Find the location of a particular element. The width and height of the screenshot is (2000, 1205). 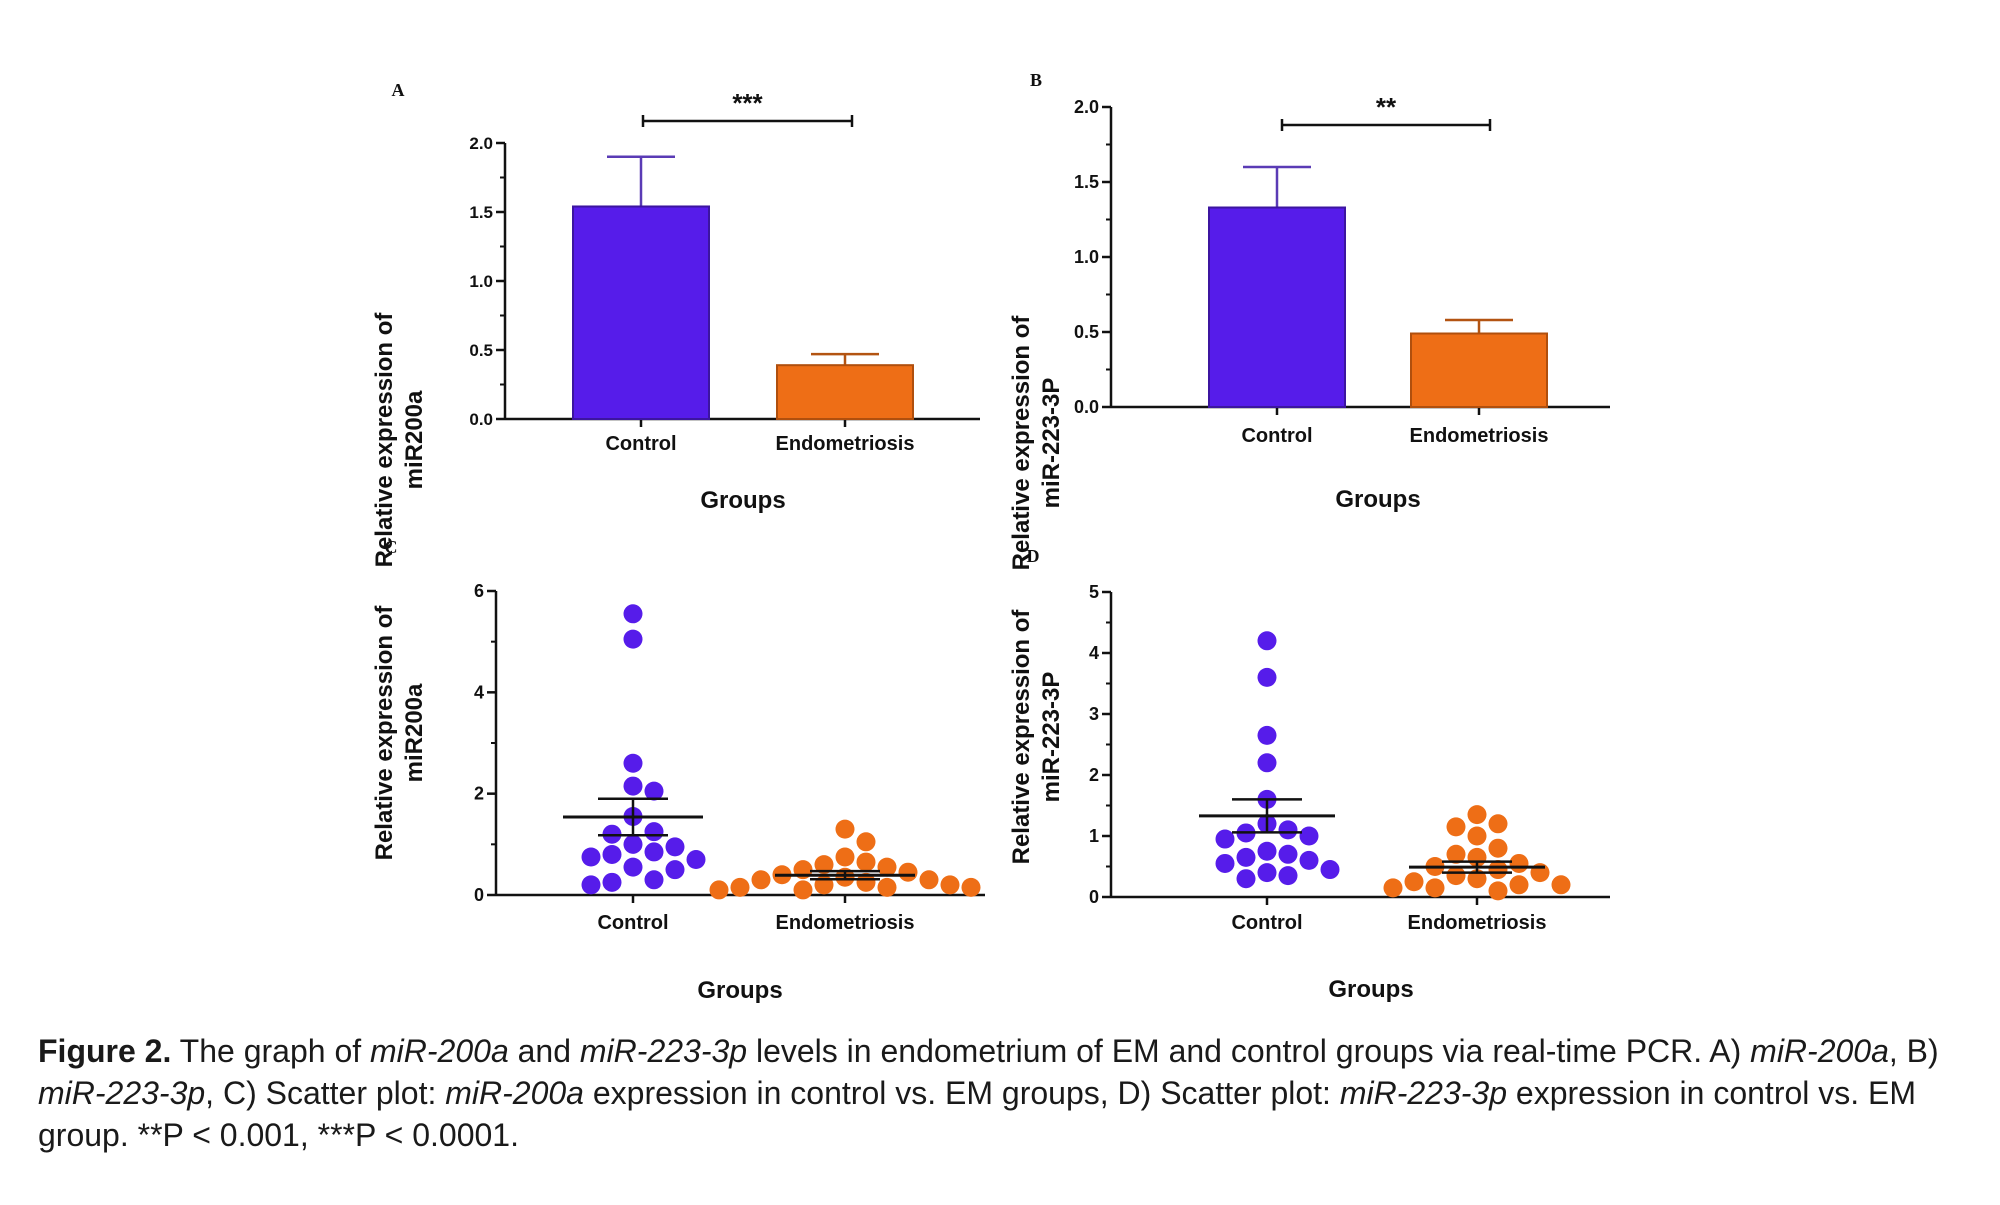

y-tick-label: 4 is located at coordinates (479, 692).